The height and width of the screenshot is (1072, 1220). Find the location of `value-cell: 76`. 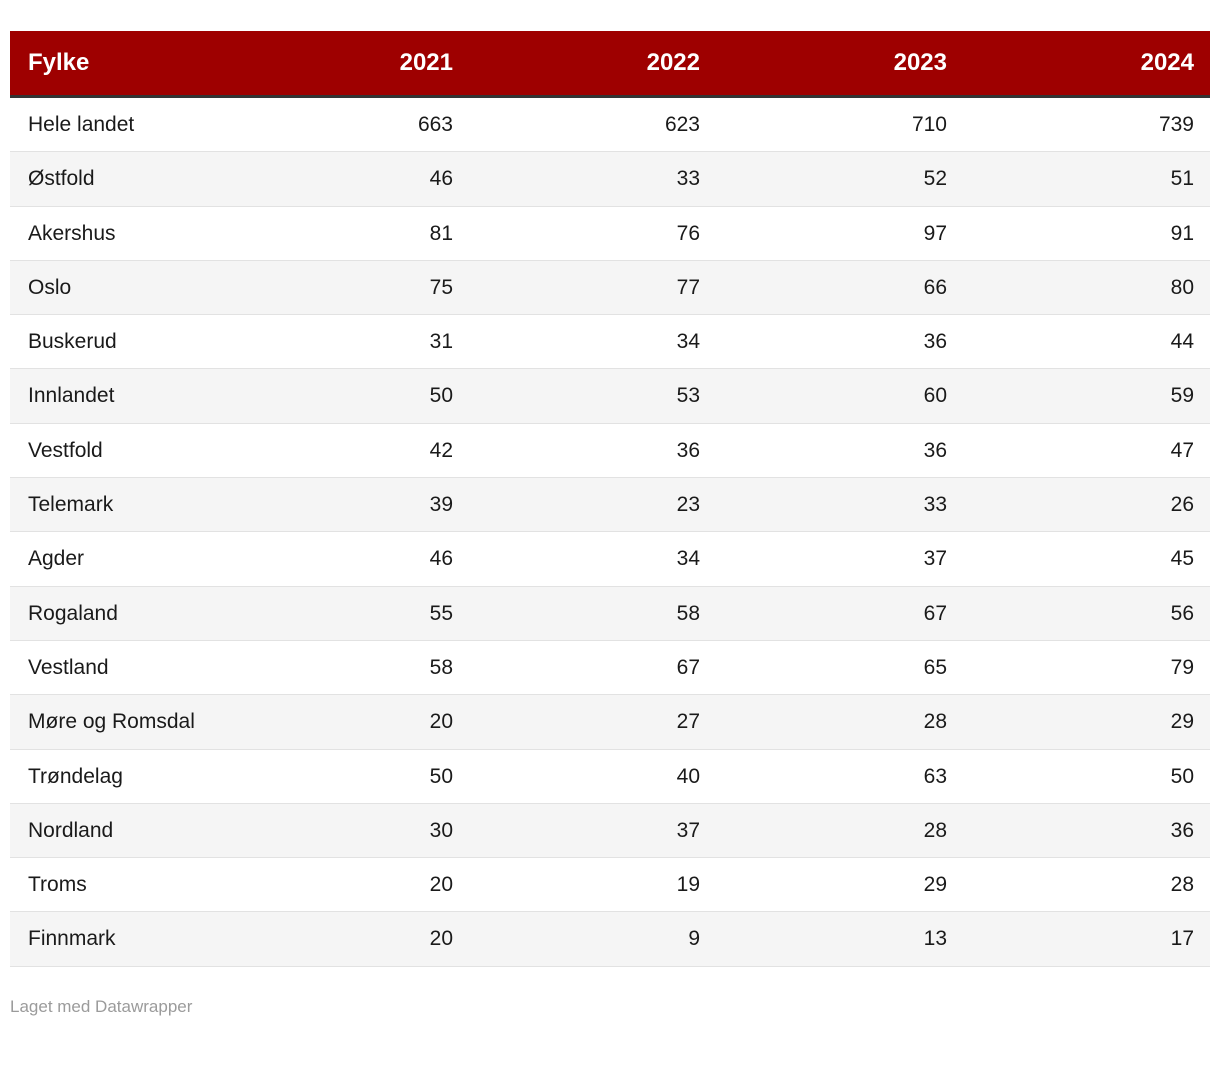

value-cell: 76 is located at coordinates (592, 233).